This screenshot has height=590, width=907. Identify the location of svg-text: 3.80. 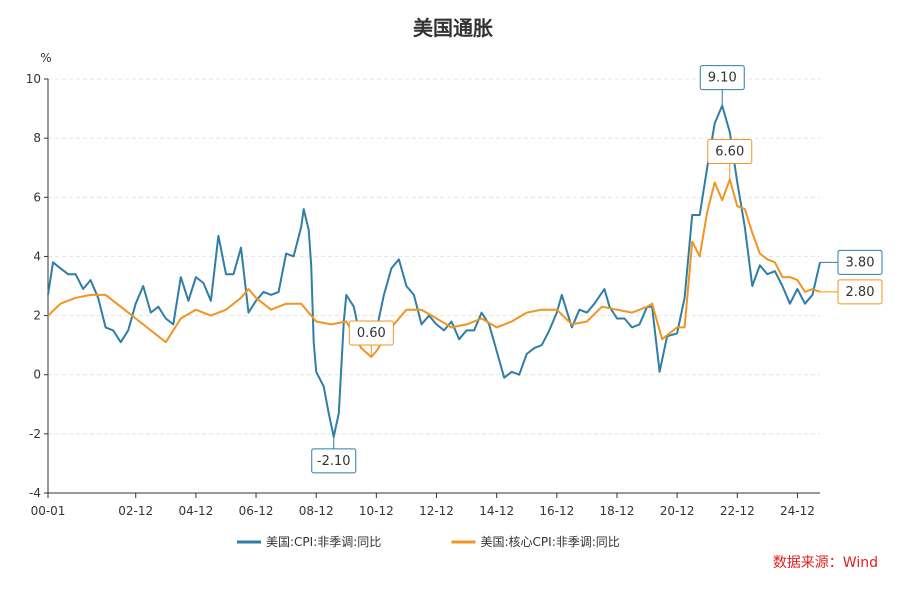
(860, 262).